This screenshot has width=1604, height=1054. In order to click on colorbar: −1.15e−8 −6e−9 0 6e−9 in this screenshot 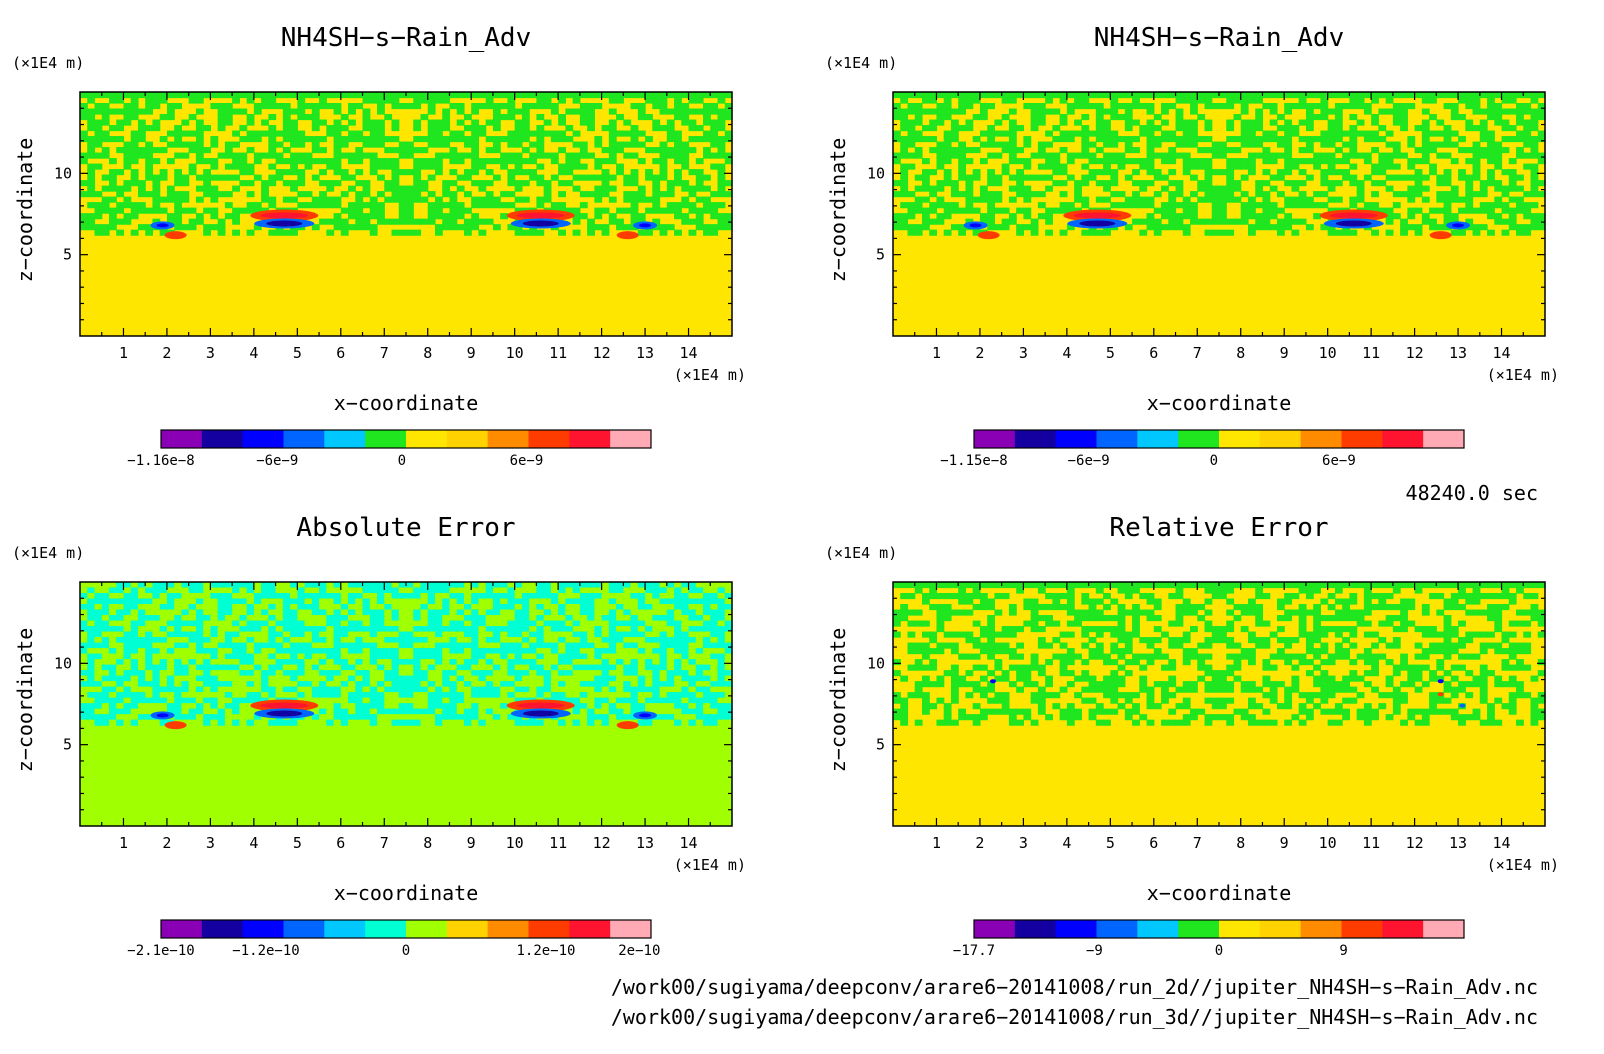, I will do `click(1202, 449)`.